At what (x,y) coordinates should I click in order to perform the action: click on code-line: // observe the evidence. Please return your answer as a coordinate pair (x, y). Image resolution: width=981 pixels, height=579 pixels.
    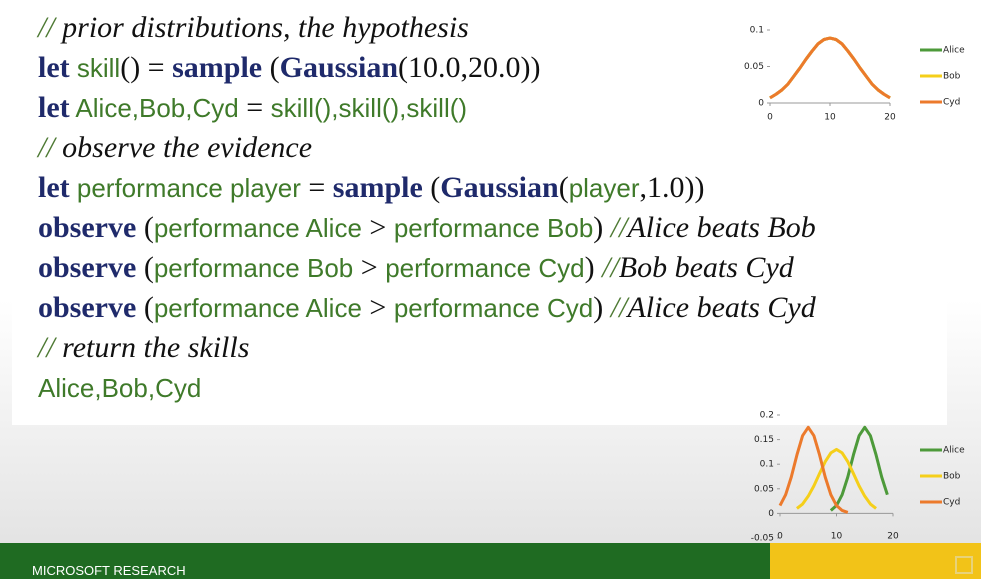
    Looking at the image, I should click on (175, 148).